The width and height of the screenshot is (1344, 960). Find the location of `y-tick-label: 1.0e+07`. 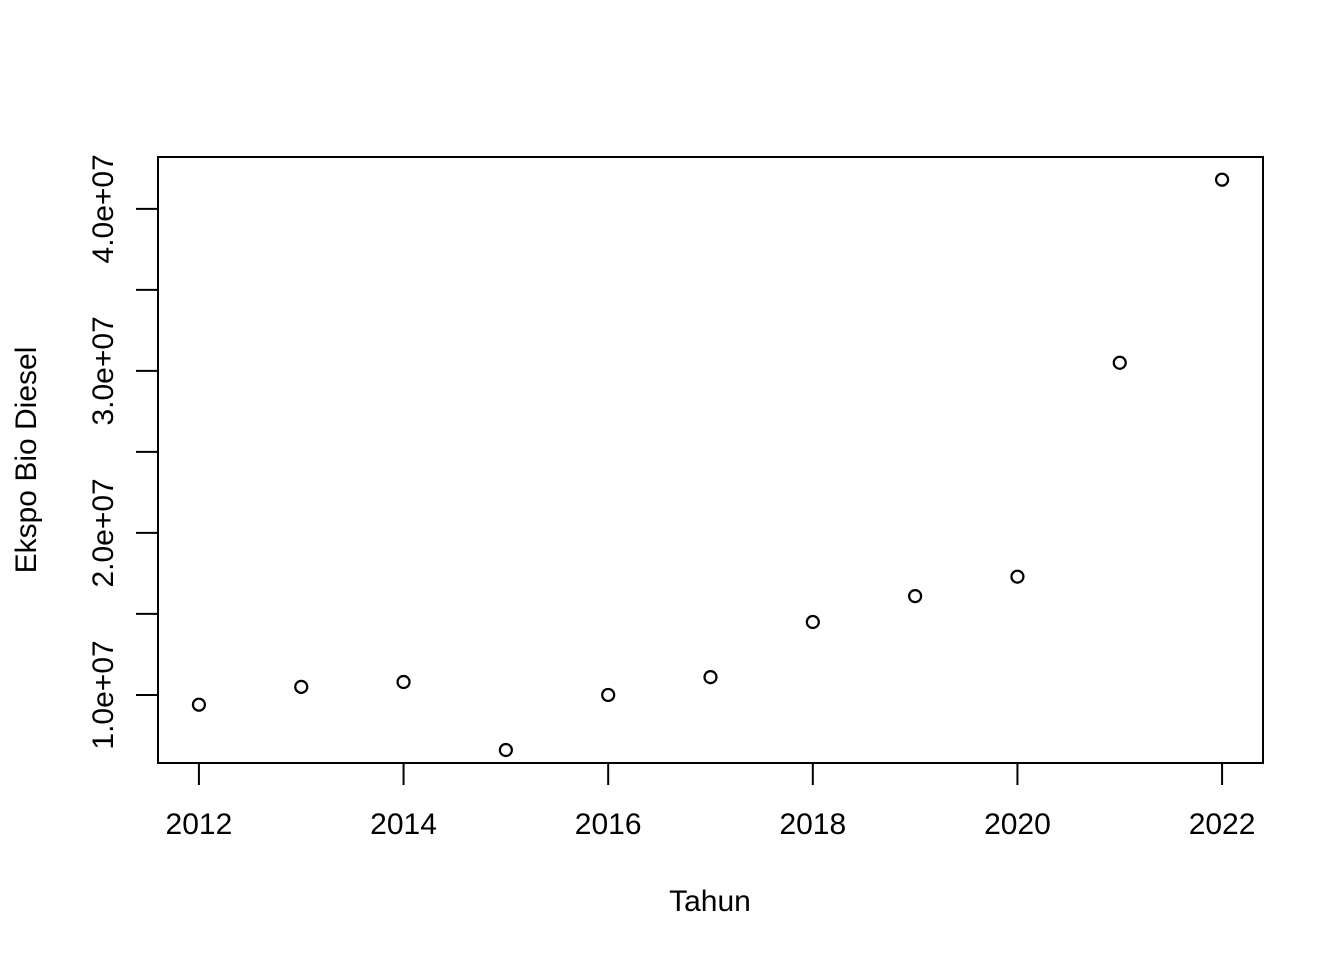

y-tick-label: 1.0e+07 is located at coordinates (103, 694).